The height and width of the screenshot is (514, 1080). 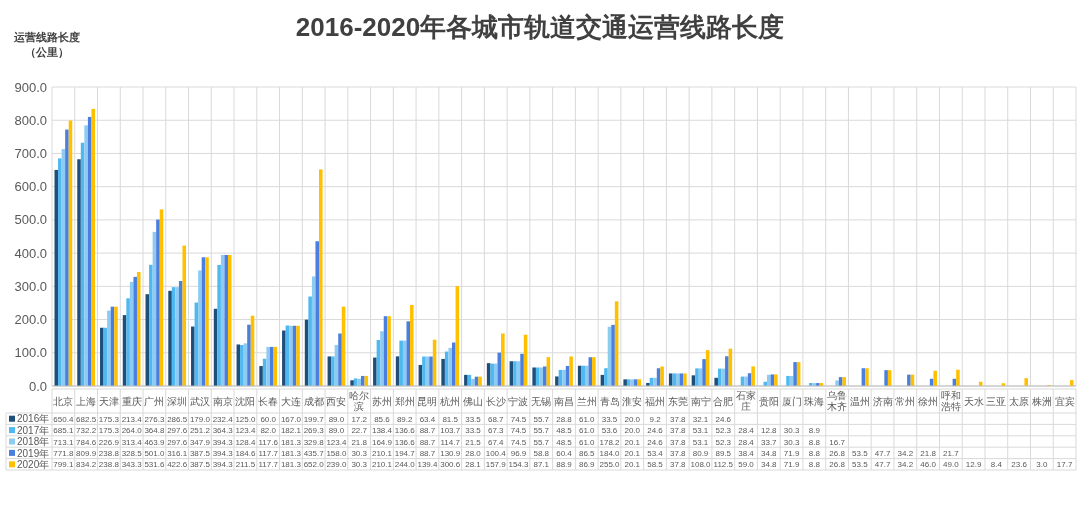 I want to click on data-label: 125.0, so click(x=245, y=419).